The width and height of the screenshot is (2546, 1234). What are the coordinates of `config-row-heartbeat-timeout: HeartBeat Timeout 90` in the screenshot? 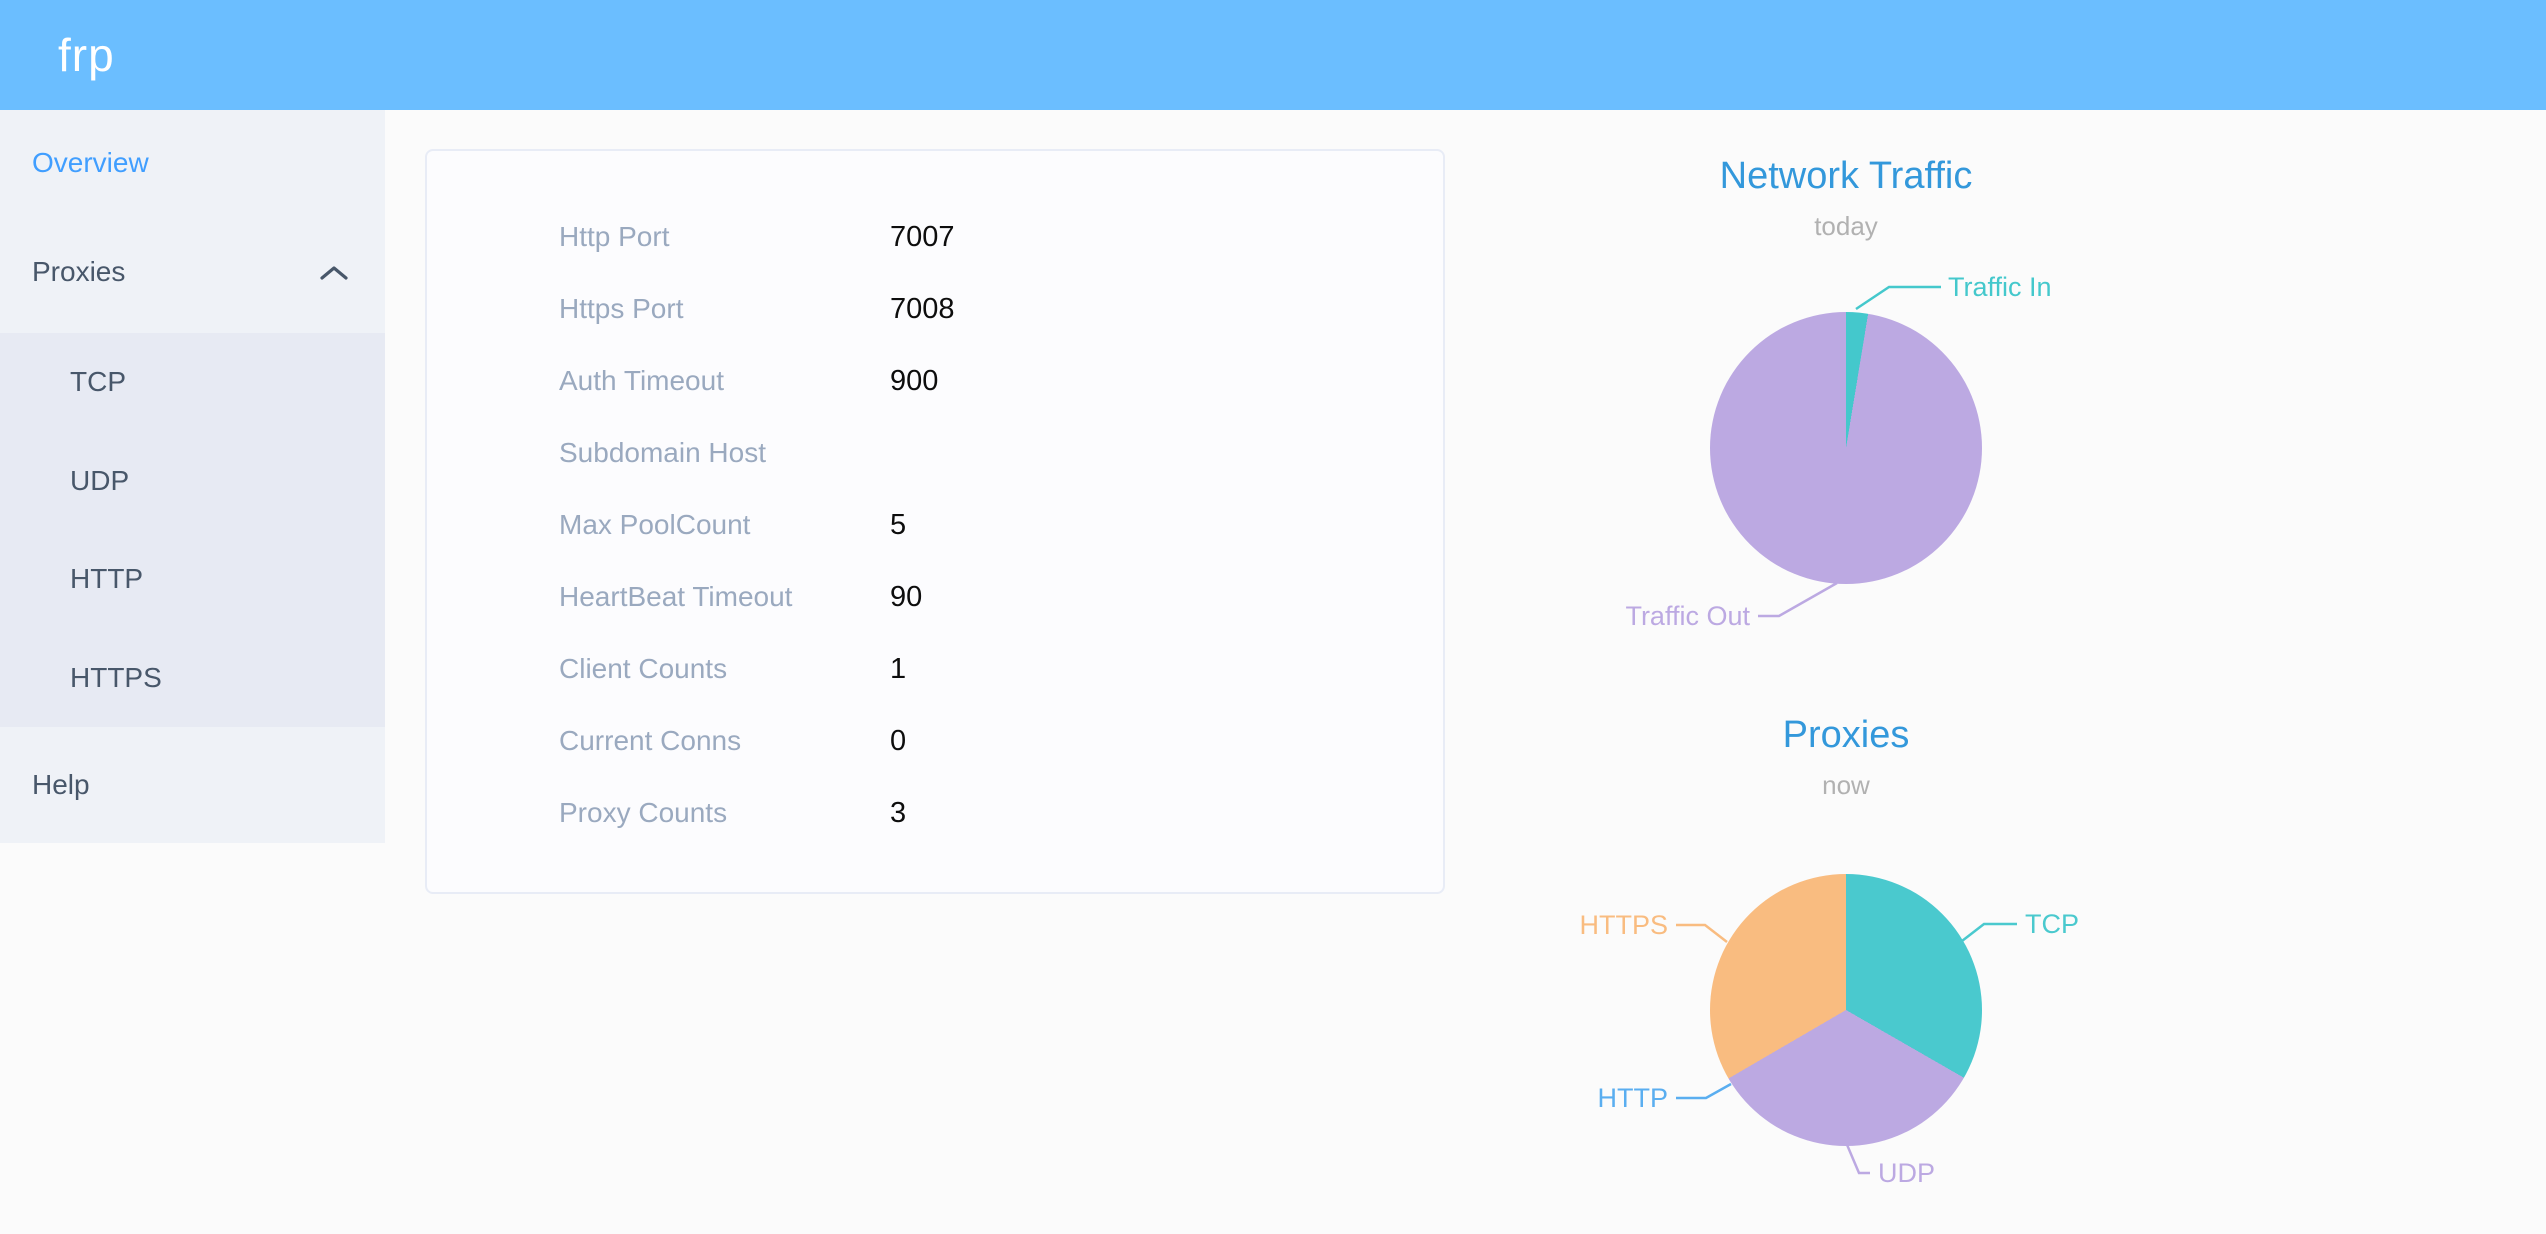 It's located at (971, 597).